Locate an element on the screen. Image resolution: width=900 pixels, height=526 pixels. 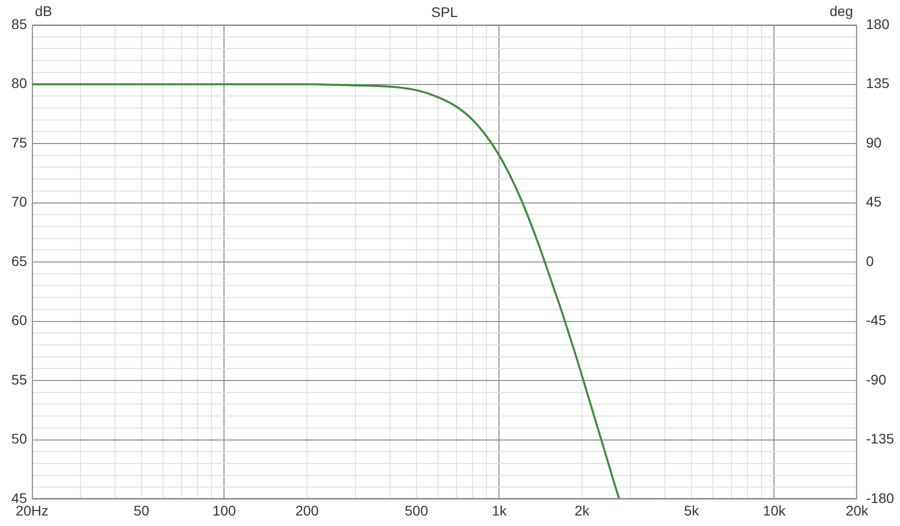
x-tick-label: 500 is located at coordinates (416, 510).